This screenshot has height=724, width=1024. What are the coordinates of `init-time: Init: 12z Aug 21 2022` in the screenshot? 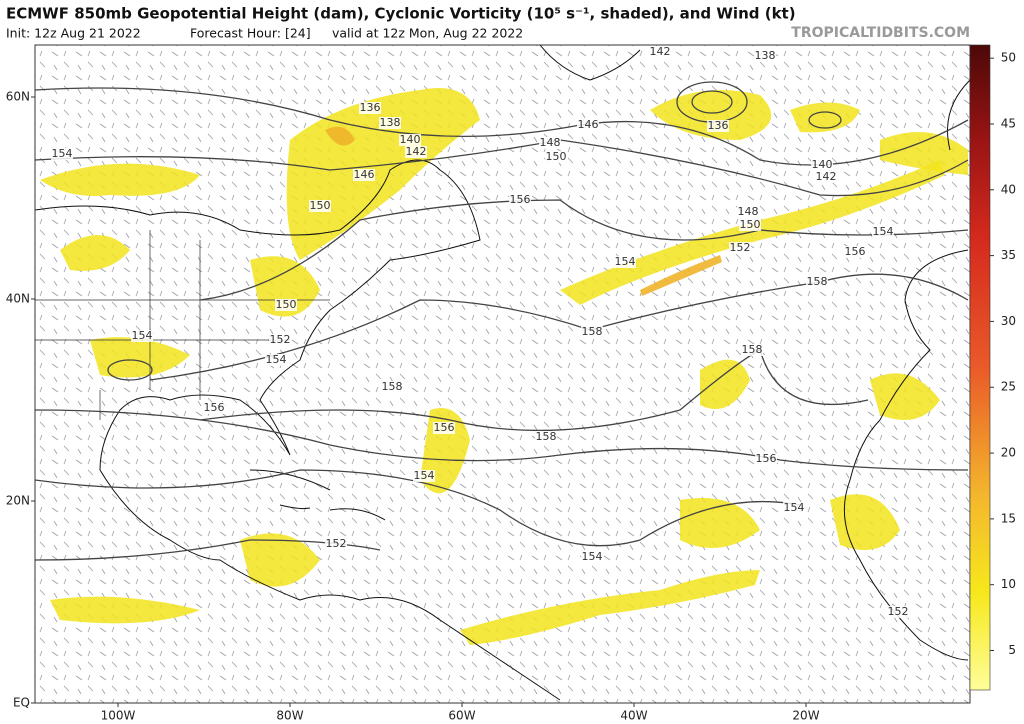 It's located at (73, 33).